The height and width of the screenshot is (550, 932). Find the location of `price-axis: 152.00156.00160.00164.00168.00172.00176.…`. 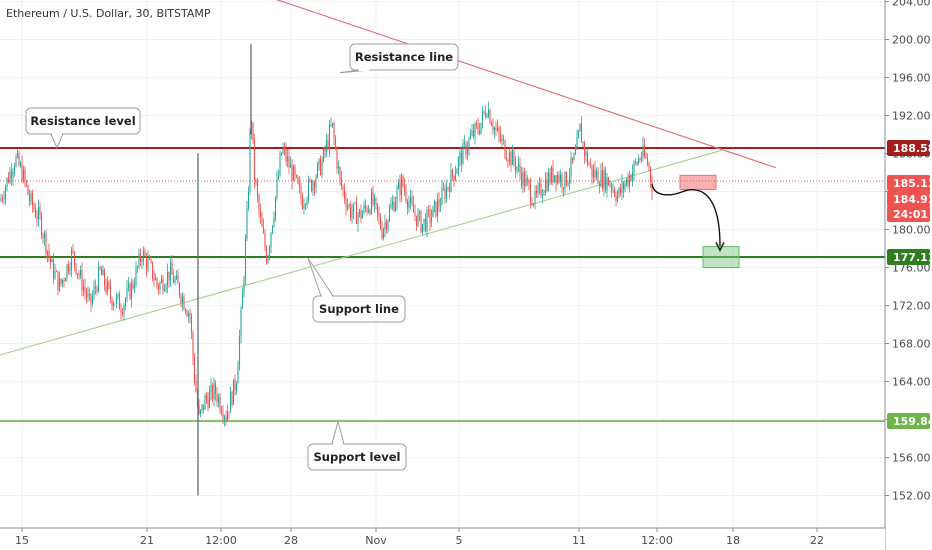

price-axis: 152.00156.00160.00164.00168.00172.00176.… is located at coordinates (908, 275).